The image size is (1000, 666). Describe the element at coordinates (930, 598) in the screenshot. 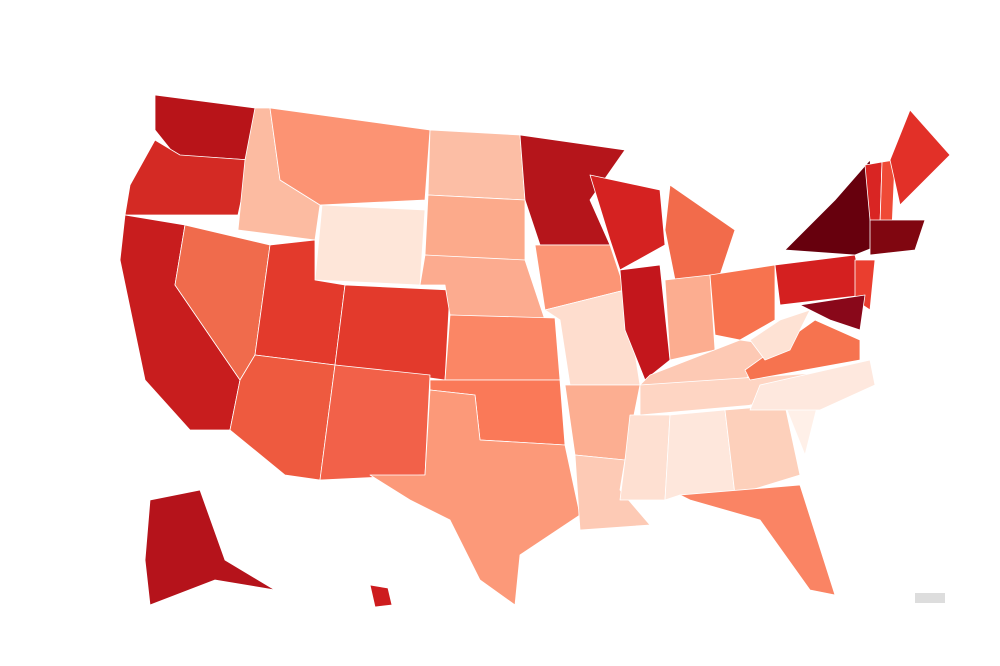

I see `logo` at that location.